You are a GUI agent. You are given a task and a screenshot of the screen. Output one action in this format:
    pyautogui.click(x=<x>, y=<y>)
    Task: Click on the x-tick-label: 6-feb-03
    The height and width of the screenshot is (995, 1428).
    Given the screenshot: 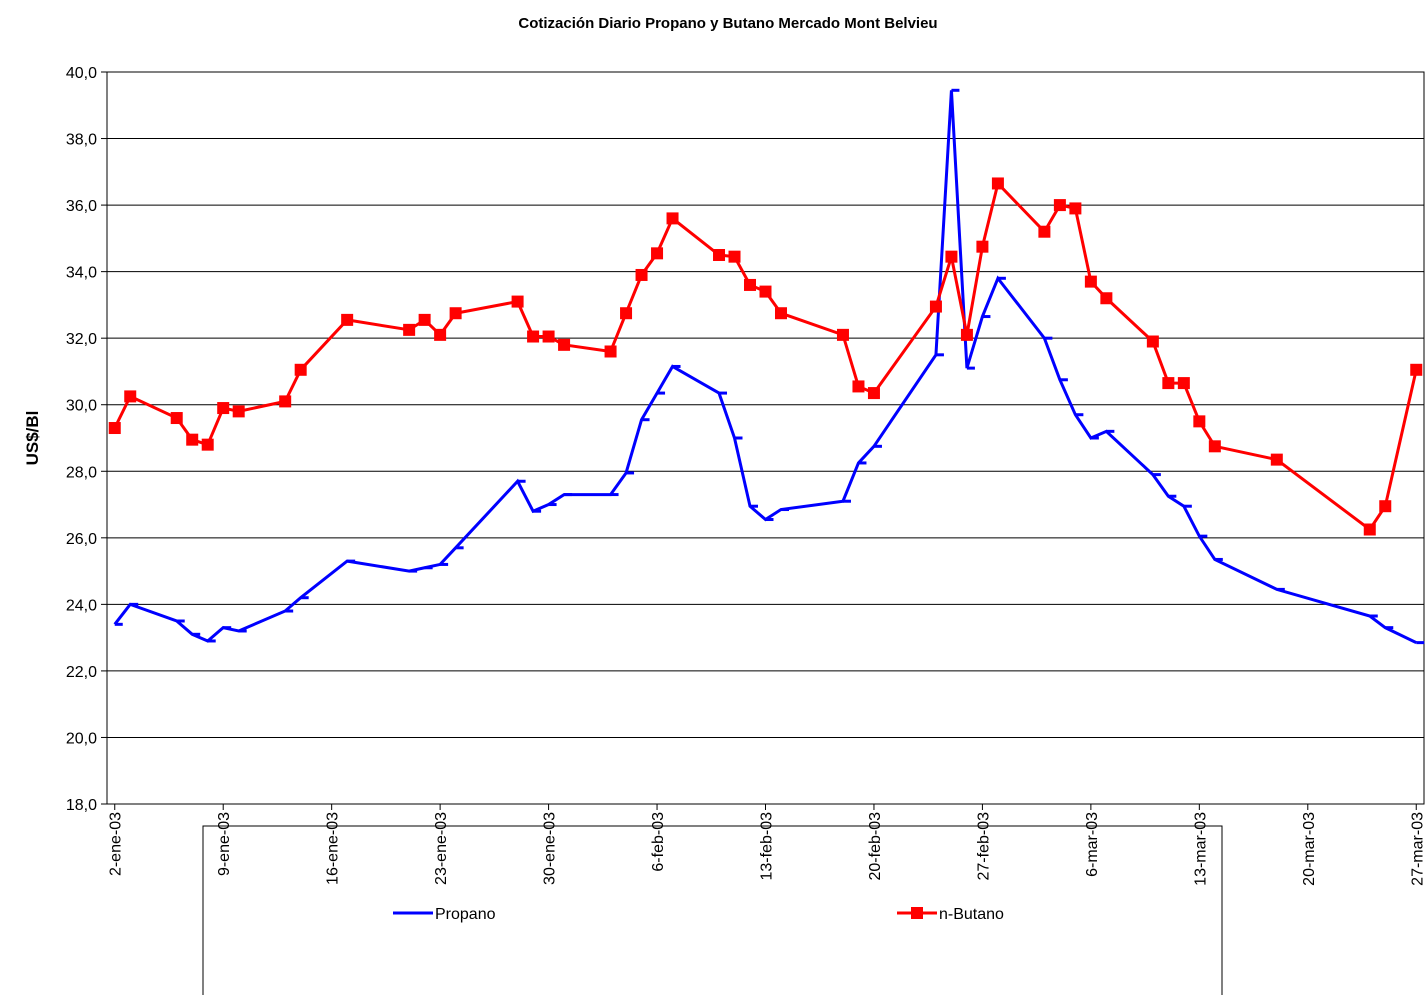 What is the action you would take?
    pyautogui.click(x=658, y=842)
    